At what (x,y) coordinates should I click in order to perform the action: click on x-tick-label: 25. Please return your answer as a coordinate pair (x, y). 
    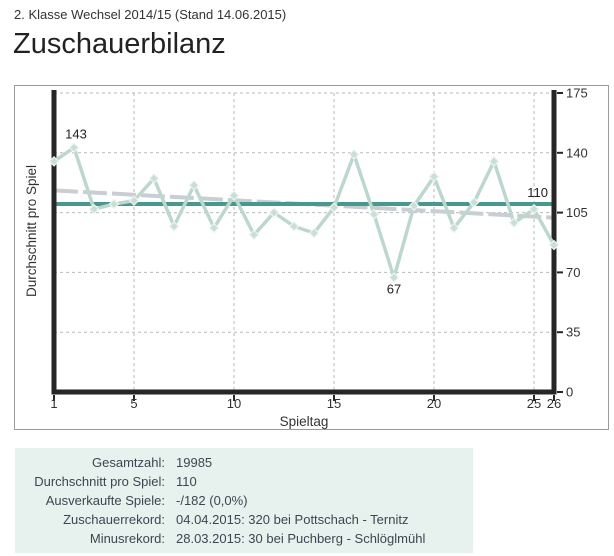
    Looking at the image, I should click on (534, 403).